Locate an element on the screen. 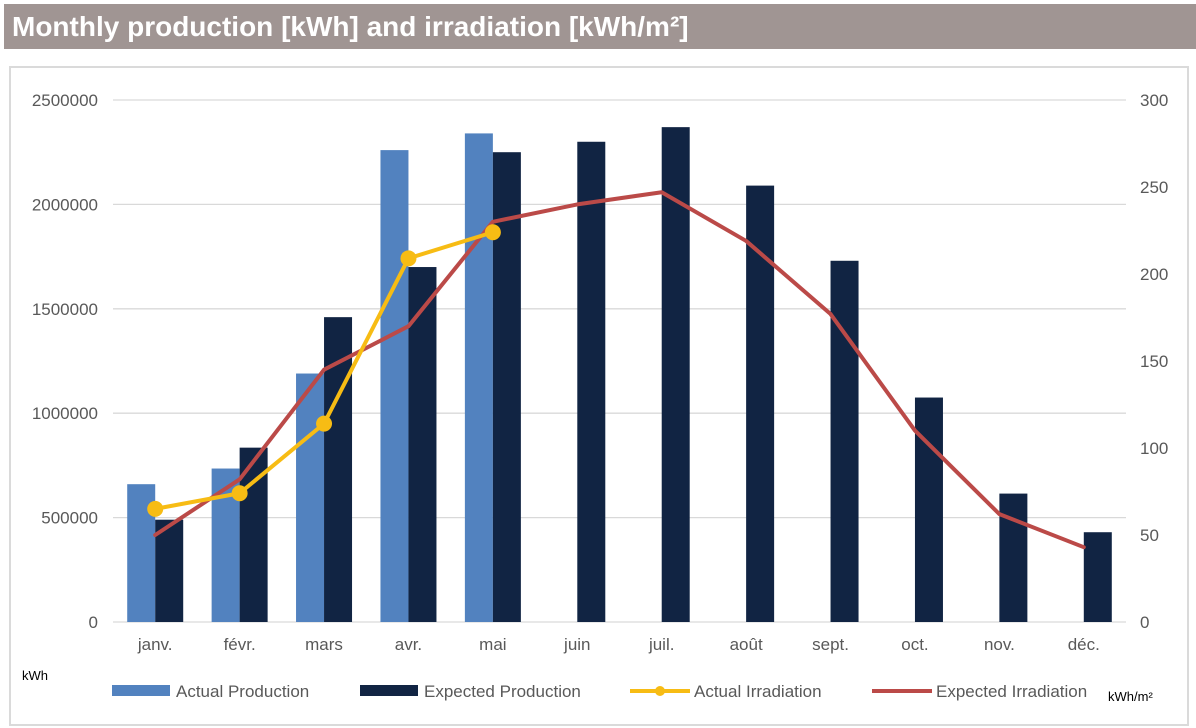 This screenshot has height=728, width=1196. legend-label: Expected Production is located at coordinates (502, 691).